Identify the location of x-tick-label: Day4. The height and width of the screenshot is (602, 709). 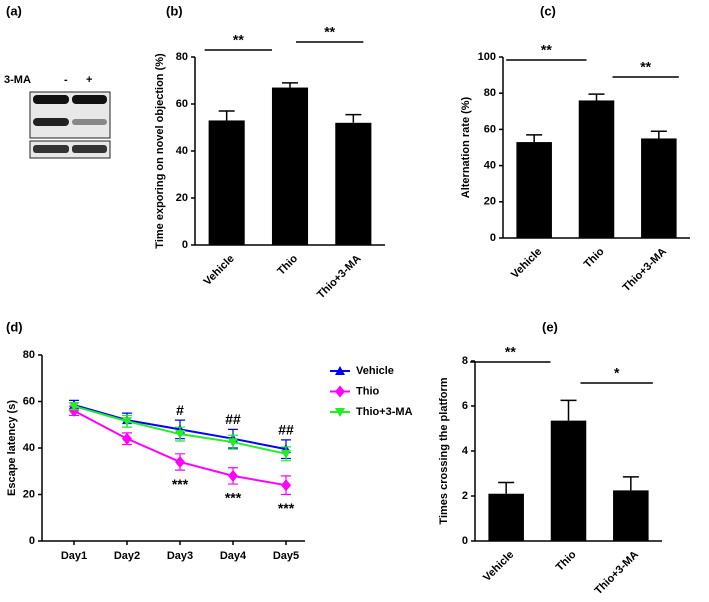
(233, 556).